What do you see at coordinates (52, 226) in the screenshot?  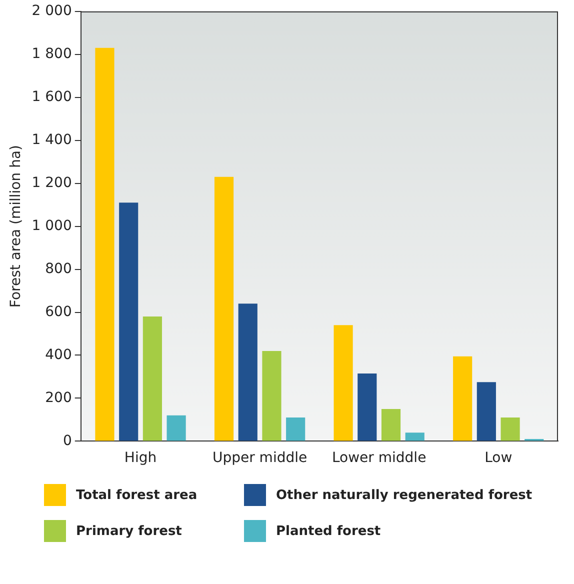 I see `y-tick-label: 1 000` at bounding box center [52, 226].